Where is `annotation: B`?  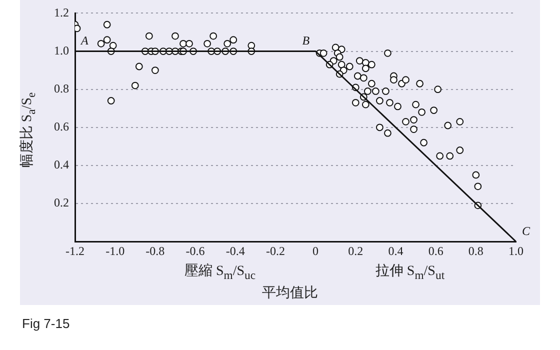 annotation: B is located at coordinates (306, 40).